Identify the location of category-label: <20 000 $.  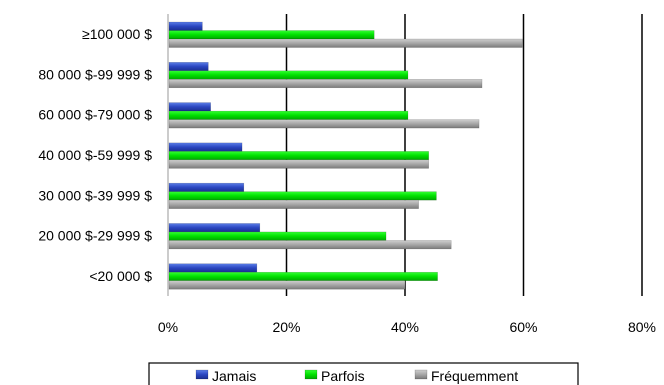
(120, 276).